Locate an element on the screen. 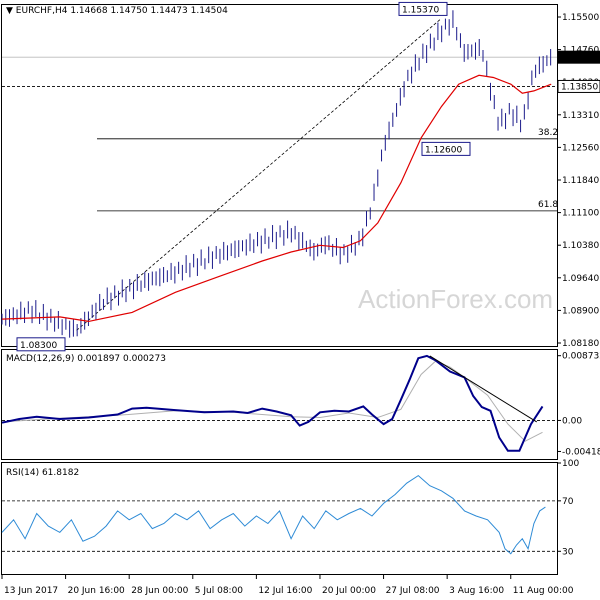  symbol-timeframe: EURCHF,H4 is located at coordinates (42, 11).